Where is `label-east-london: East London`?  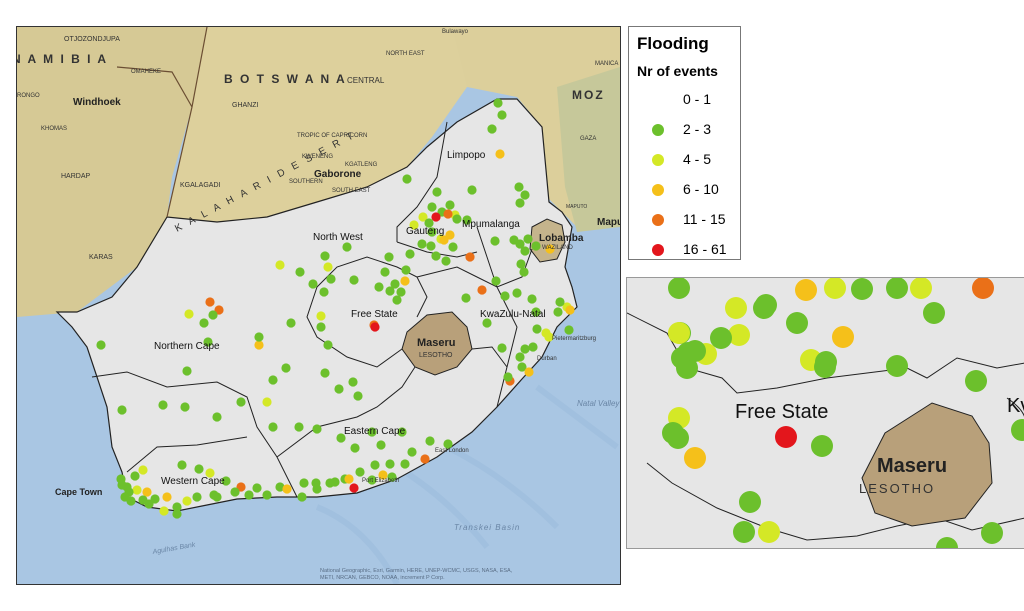
label-east-london: East London is located at coordinates (452, 451).